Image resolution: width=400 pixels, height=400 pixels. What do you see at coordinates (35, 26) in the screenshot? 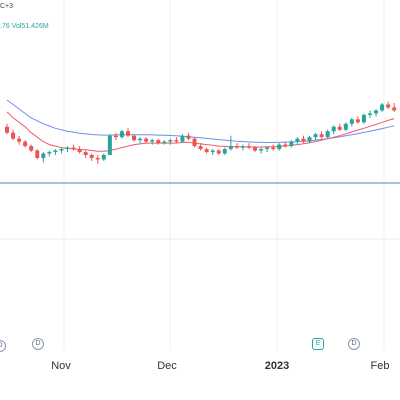
I see `volume-value: 51.426M` at bounding box center [35, 26].